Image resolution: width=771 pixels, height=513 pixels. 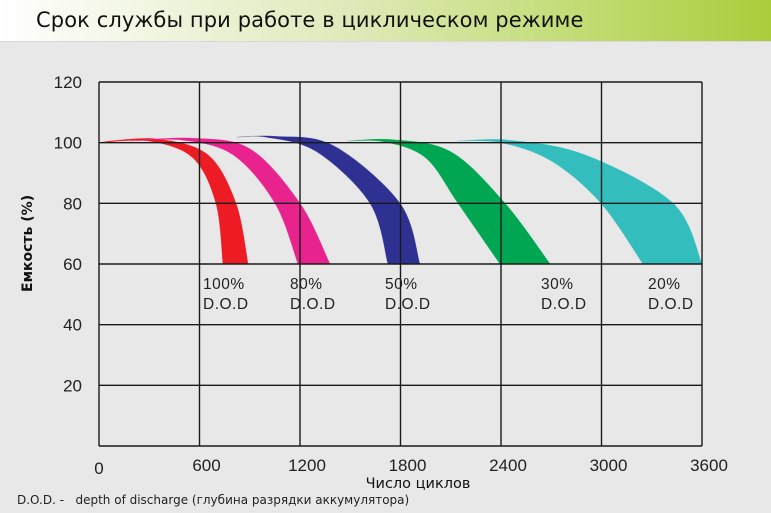 What do you see at coordinates (206, 465) in the screenshot?
I see `x-tick-label: 600` at bounding box center [206, 465].